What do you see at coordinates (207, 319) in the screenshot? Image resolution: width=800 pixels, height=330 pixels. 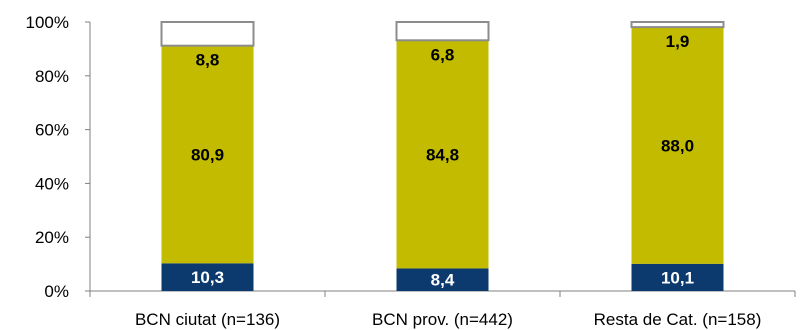 I see `x-category-label: BCN ciutat (n=136)` at bounding box center [207, 319].